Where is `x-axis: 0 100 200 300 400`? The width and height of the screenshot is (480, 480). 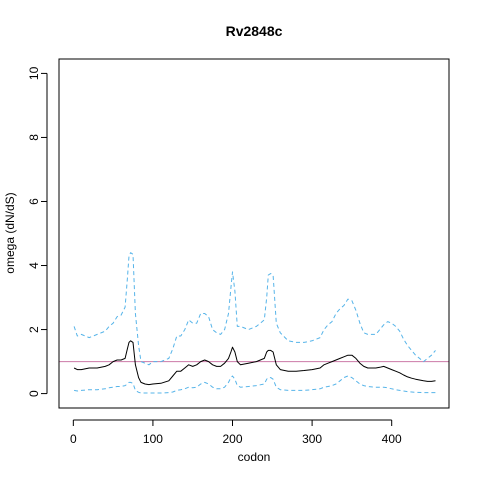
x-axis: 0 100 200 300 400 is located at coordinates (236, 432).